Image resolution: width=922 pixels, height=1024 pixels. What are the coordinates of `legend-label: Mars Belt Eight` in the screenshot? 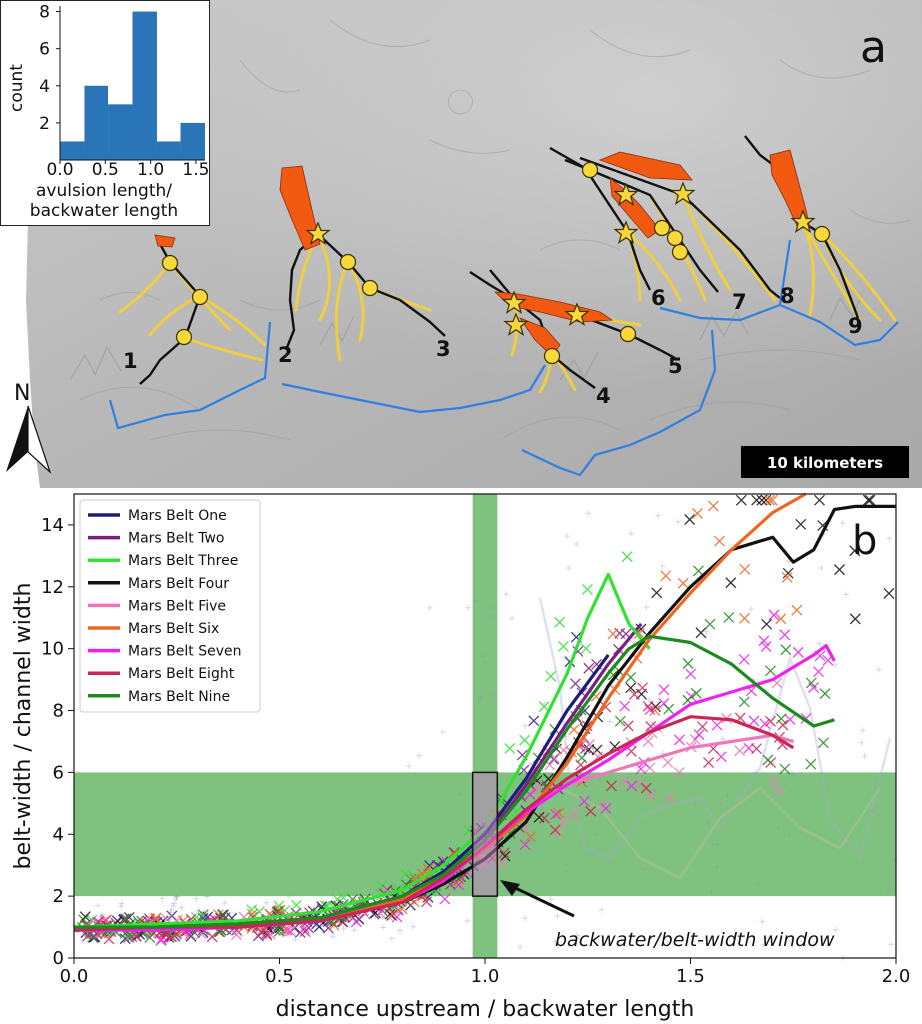 It's located at (181, 674).